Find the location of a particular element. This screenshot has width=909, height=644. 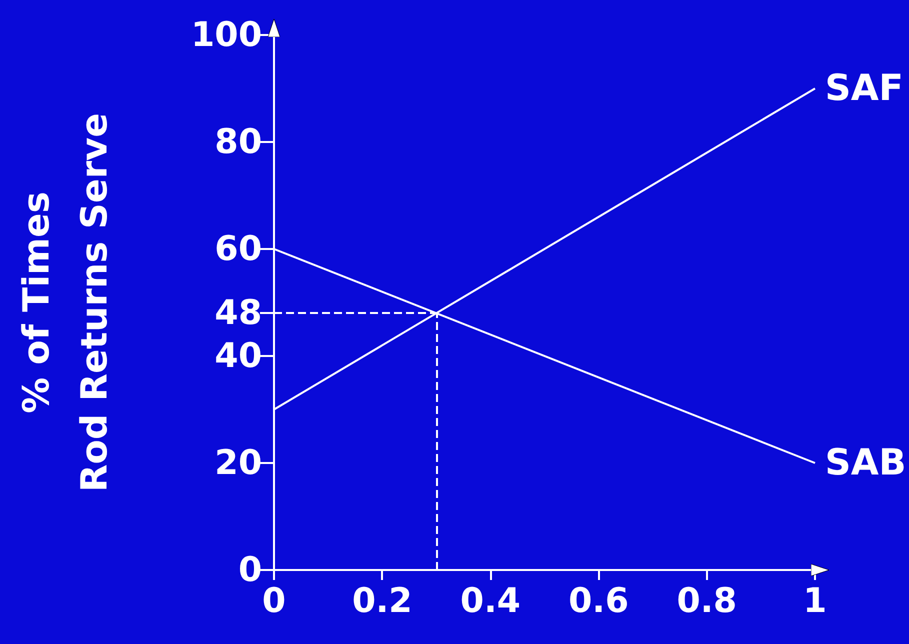

x-tick-label: 1 is located at coordinates (815, 601).